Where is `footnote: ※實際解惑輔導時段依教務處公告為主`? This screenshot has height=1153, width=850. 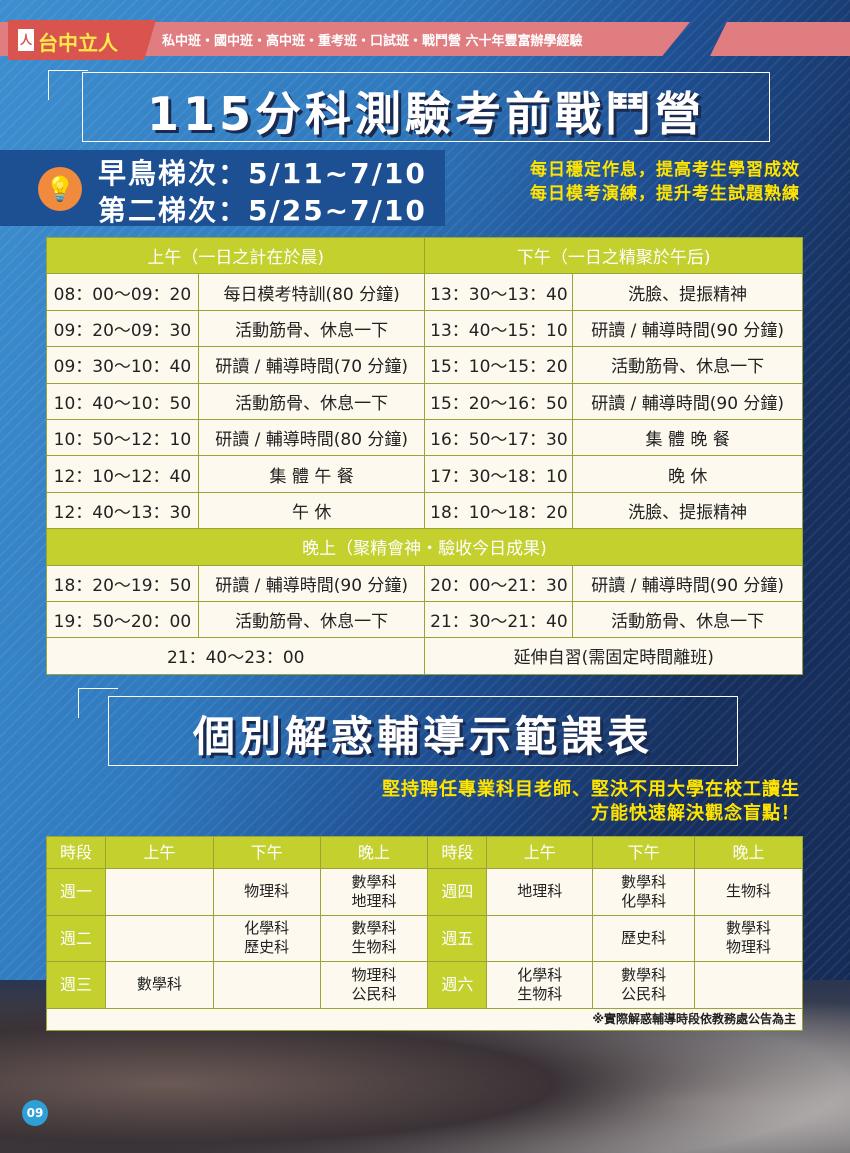
footnote: ※實際解惑輔導時段依教務處公告為主 is located at coordinates (424, 1019).